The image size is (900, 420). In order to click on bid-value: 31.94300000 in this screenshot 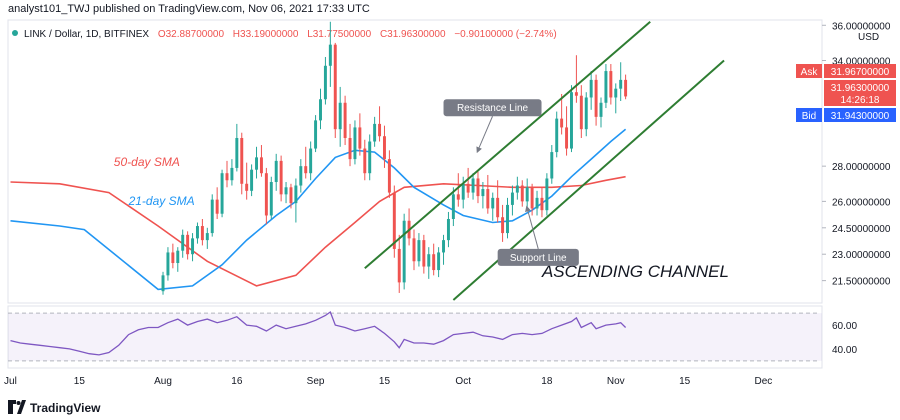, I will do `click(860, 116)`.